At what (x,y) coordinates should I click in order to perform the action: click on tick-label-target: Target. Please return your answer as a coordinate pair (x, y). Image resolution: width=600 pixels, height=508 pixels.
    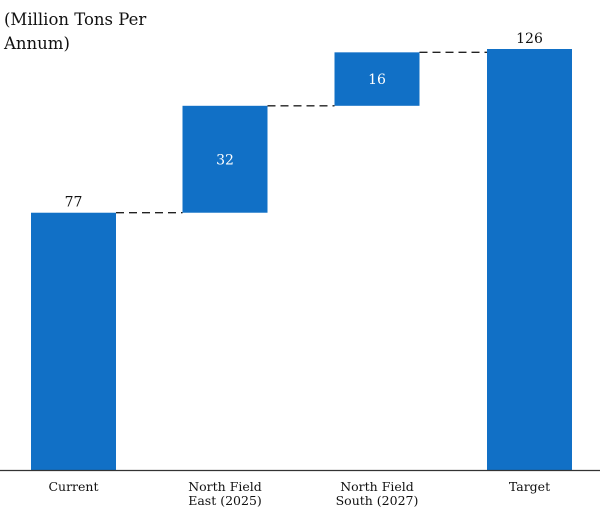
    Looking at the image, I should click on (529, 486).